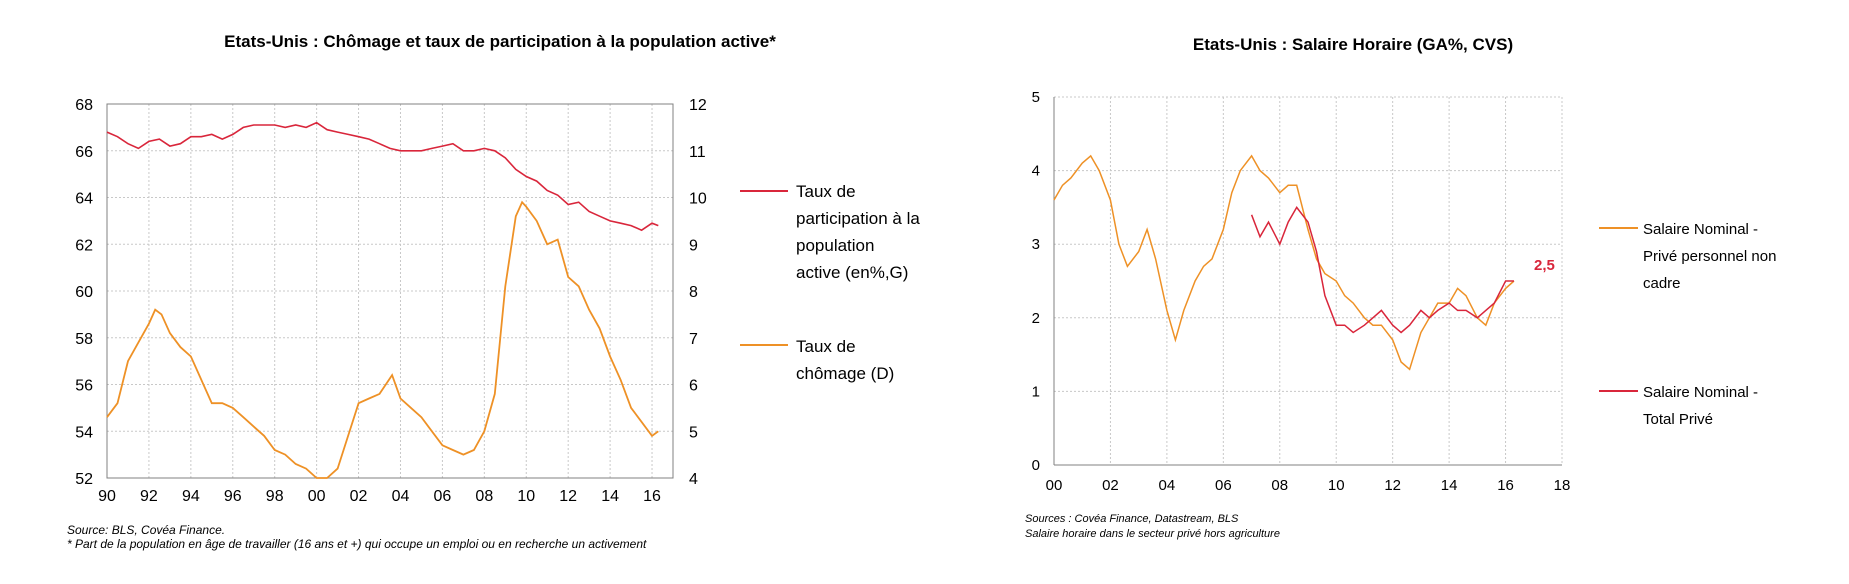  What do you see at coordinates (698, 199) in the screenshot?
I see `y-right-tick-label: 10` at bounding box center [698, 199].